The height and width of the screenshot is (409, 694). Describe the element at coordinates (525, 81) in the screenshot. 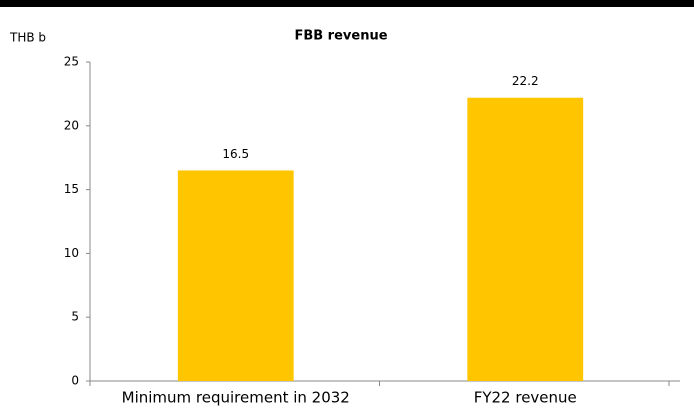

I see `value-label: 22.2` at that location.